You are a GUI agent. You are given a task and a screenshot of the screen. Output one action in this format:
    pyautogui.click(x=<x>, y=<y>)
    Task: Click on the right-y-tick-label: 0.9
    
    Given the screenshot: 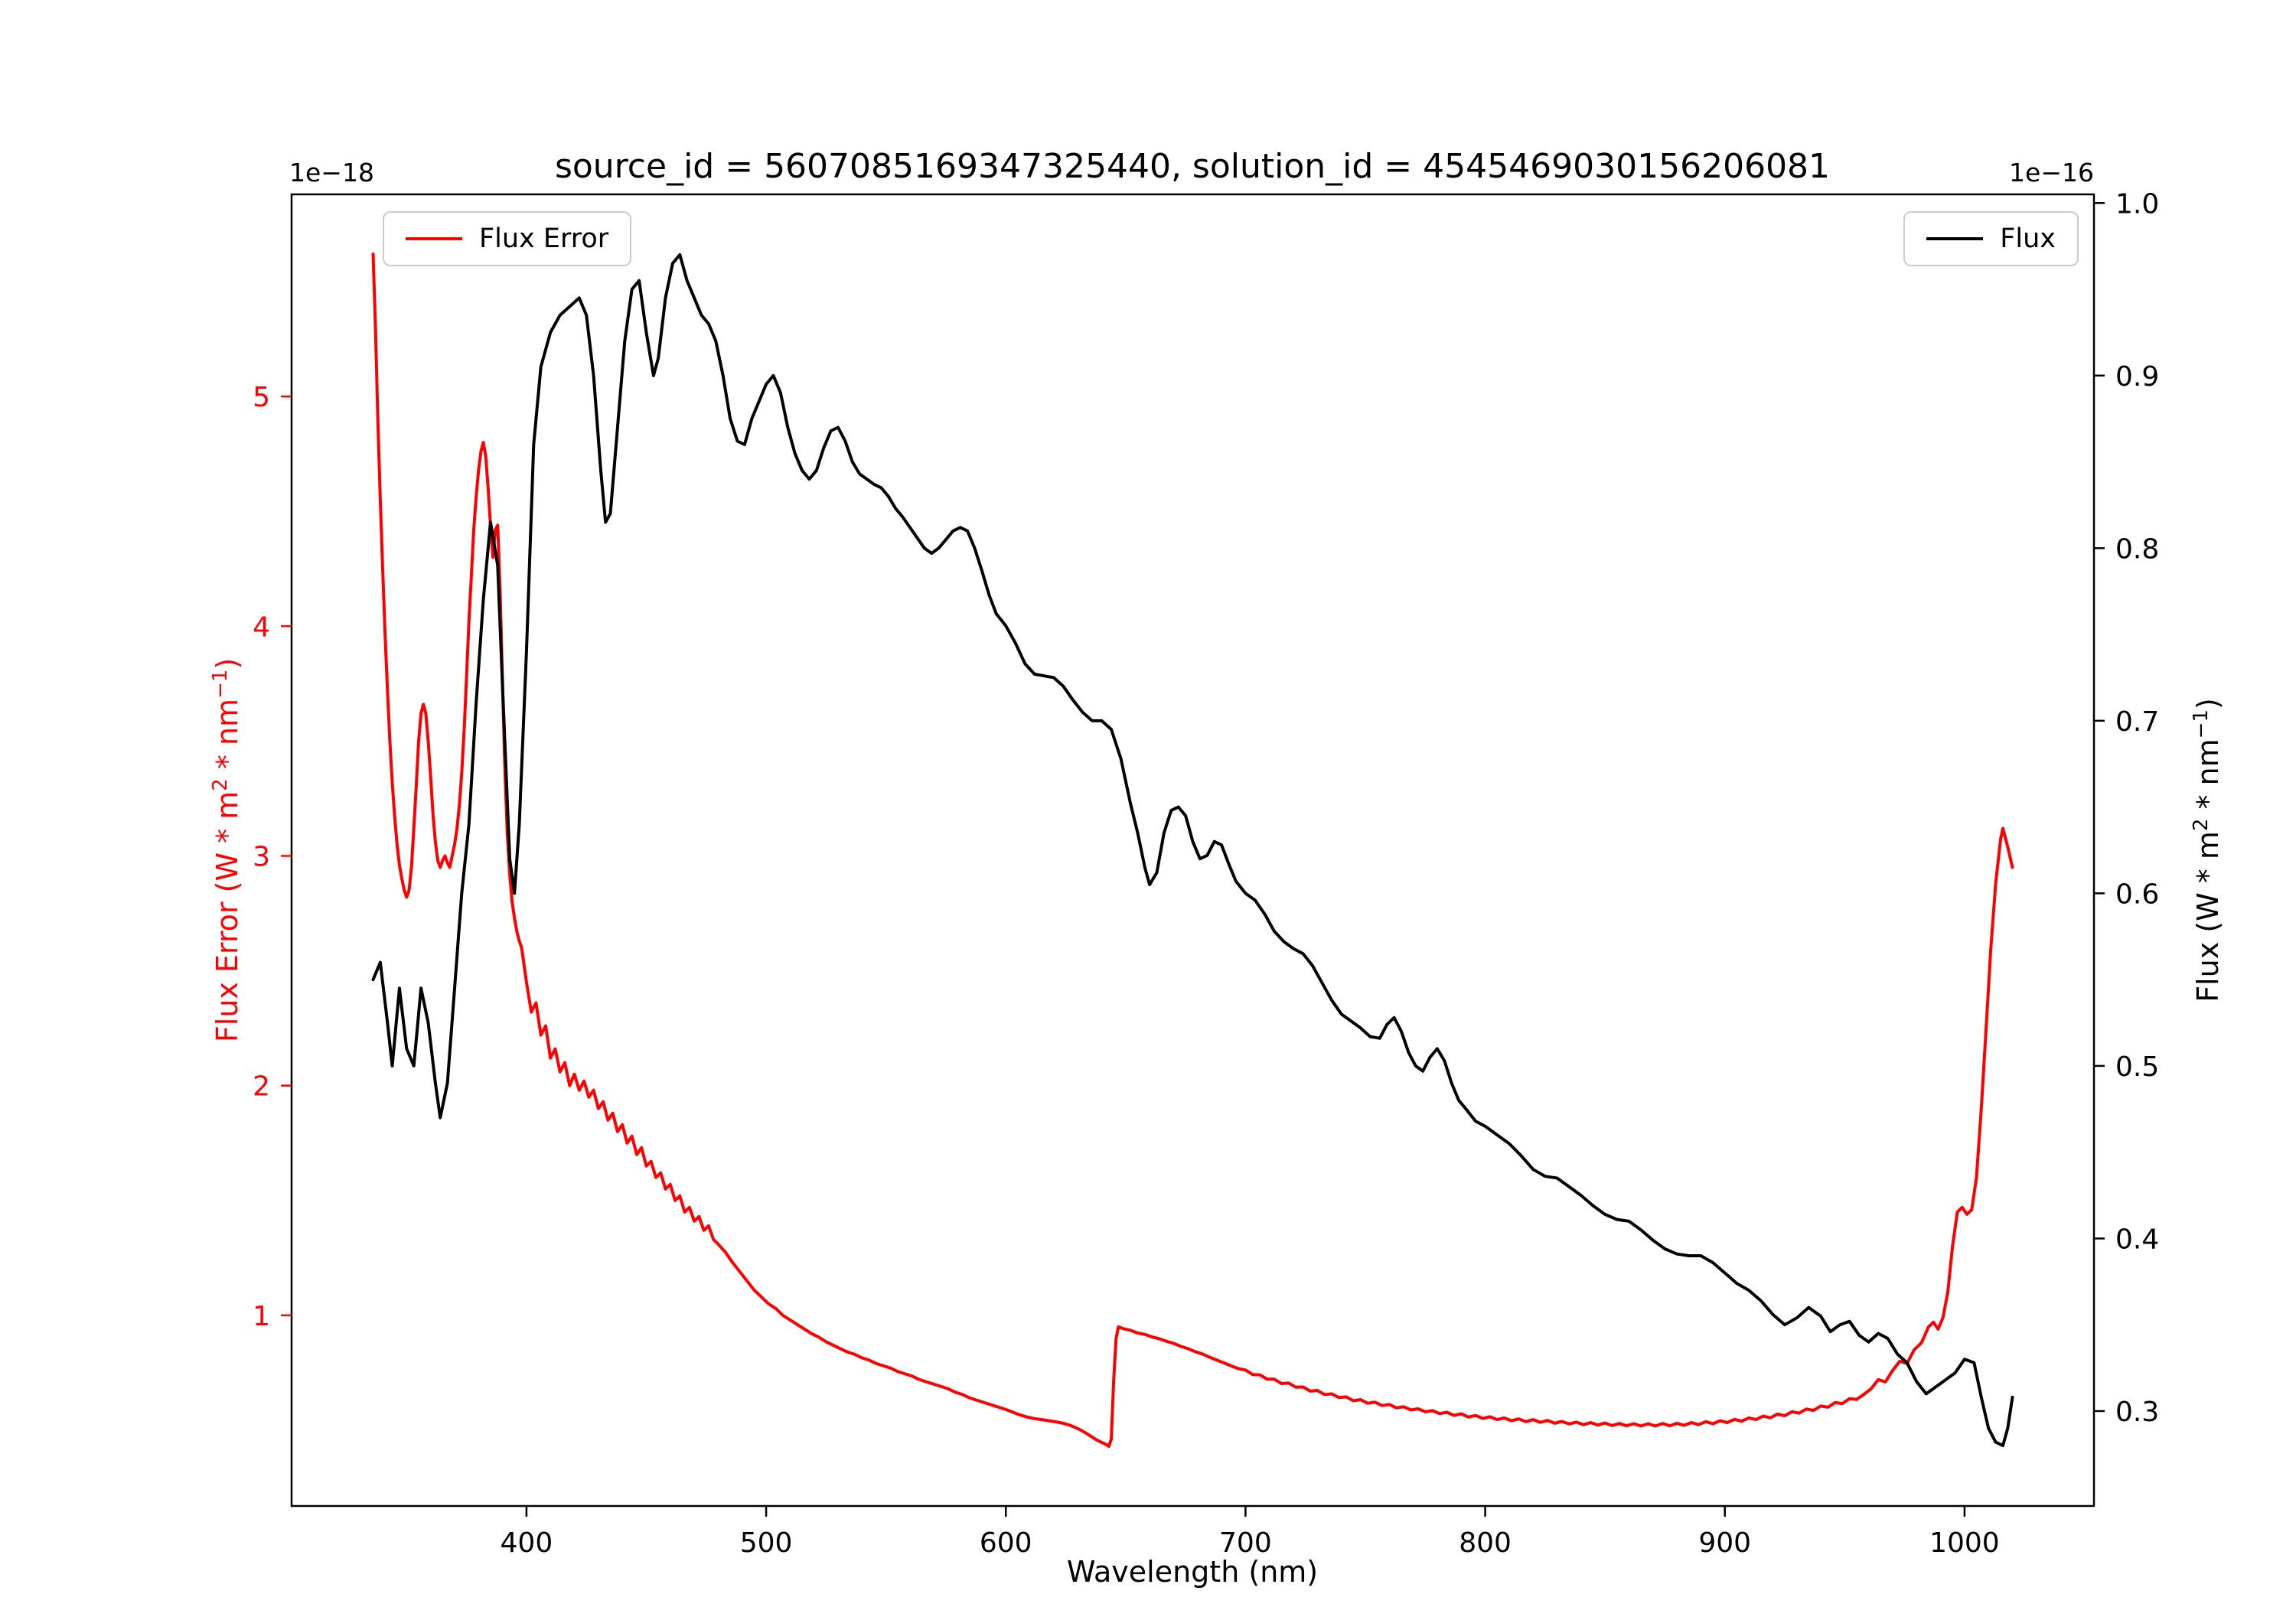 What is the action you would take?
    pyautogui.click(x=2137, y=377)
    